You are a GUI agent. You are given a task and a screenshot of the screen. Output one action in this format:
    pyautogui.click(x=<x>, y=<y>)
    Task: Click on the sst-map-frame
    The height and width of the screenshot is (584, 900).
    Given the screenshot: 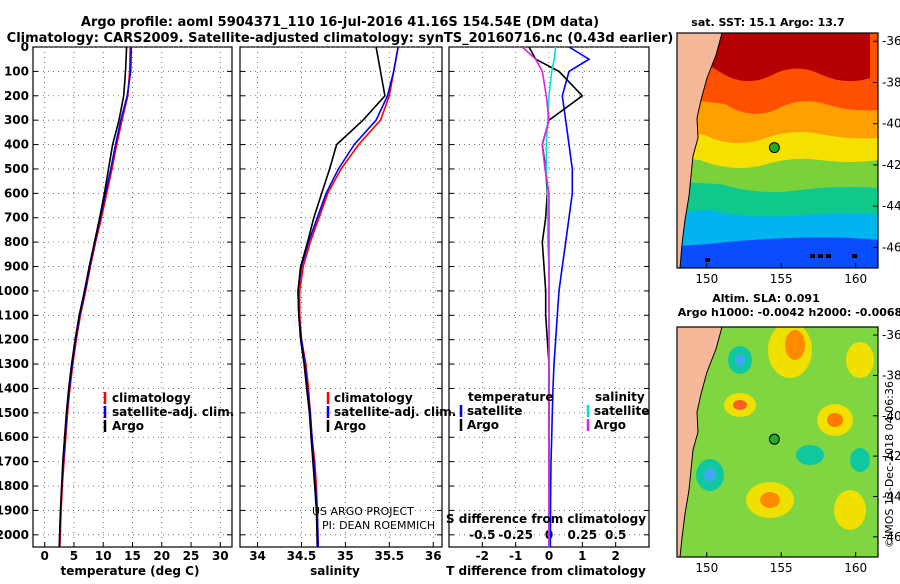 What is the action you would take?
    pyautogui.click(x=777, y=150)
    